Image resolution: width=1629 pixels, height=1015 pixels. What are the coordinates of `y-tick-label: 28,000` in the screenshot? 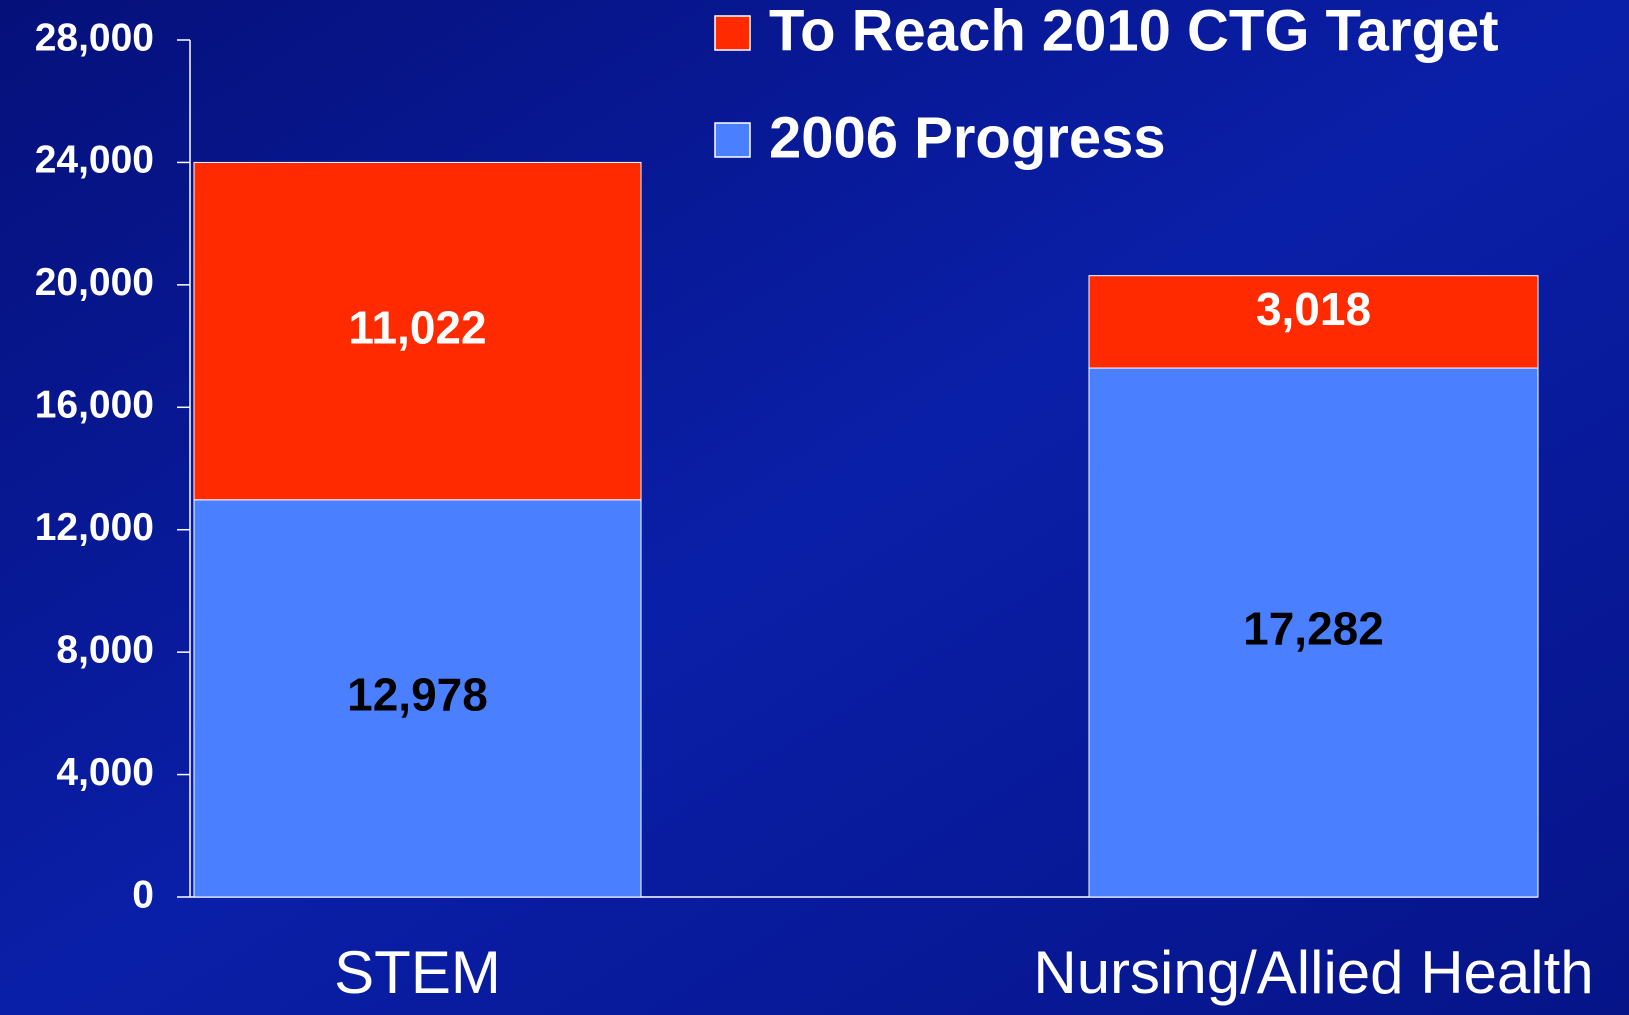 It's located at (94, 37).